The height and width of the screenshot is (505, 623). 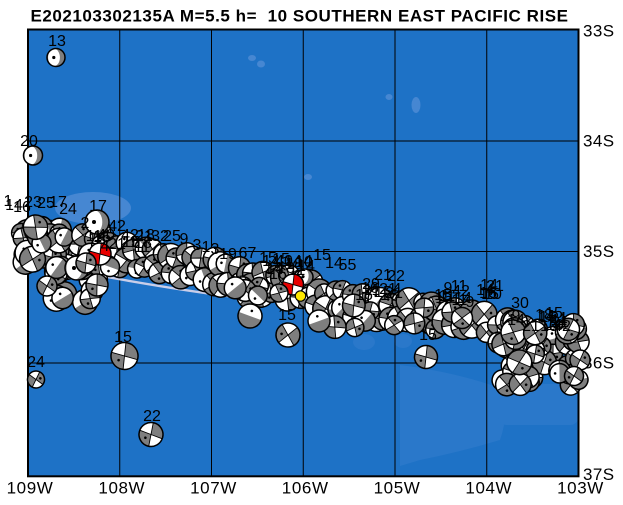 What do you see at coordinates (213, 488) in the screenshot?
I see `svg-text: 107W` at bounding box center [213, 488].